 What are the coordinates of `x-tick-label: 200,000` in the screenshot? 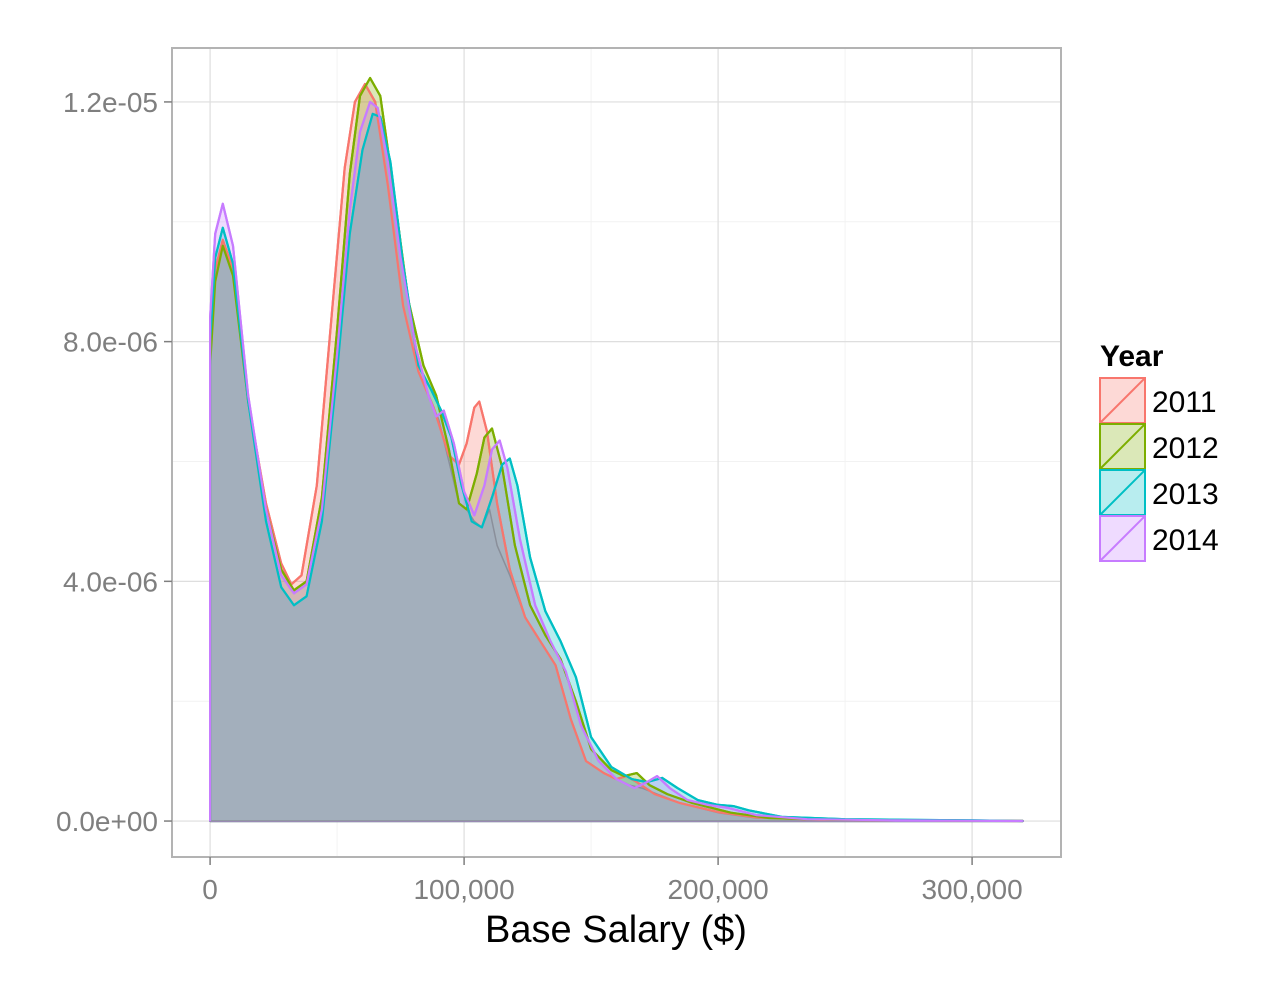 It's located at (717, 889).